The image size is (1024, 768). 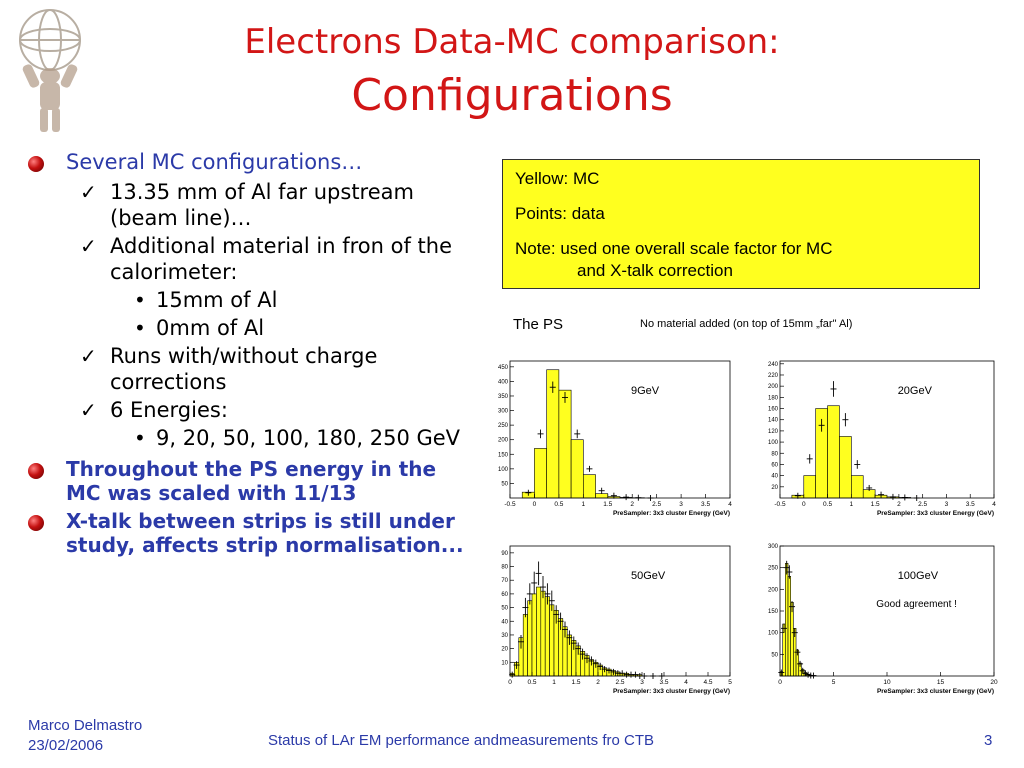 I want to click on sub-sub-bullet-text: 0mm of Al, so click(x=210, y=328).